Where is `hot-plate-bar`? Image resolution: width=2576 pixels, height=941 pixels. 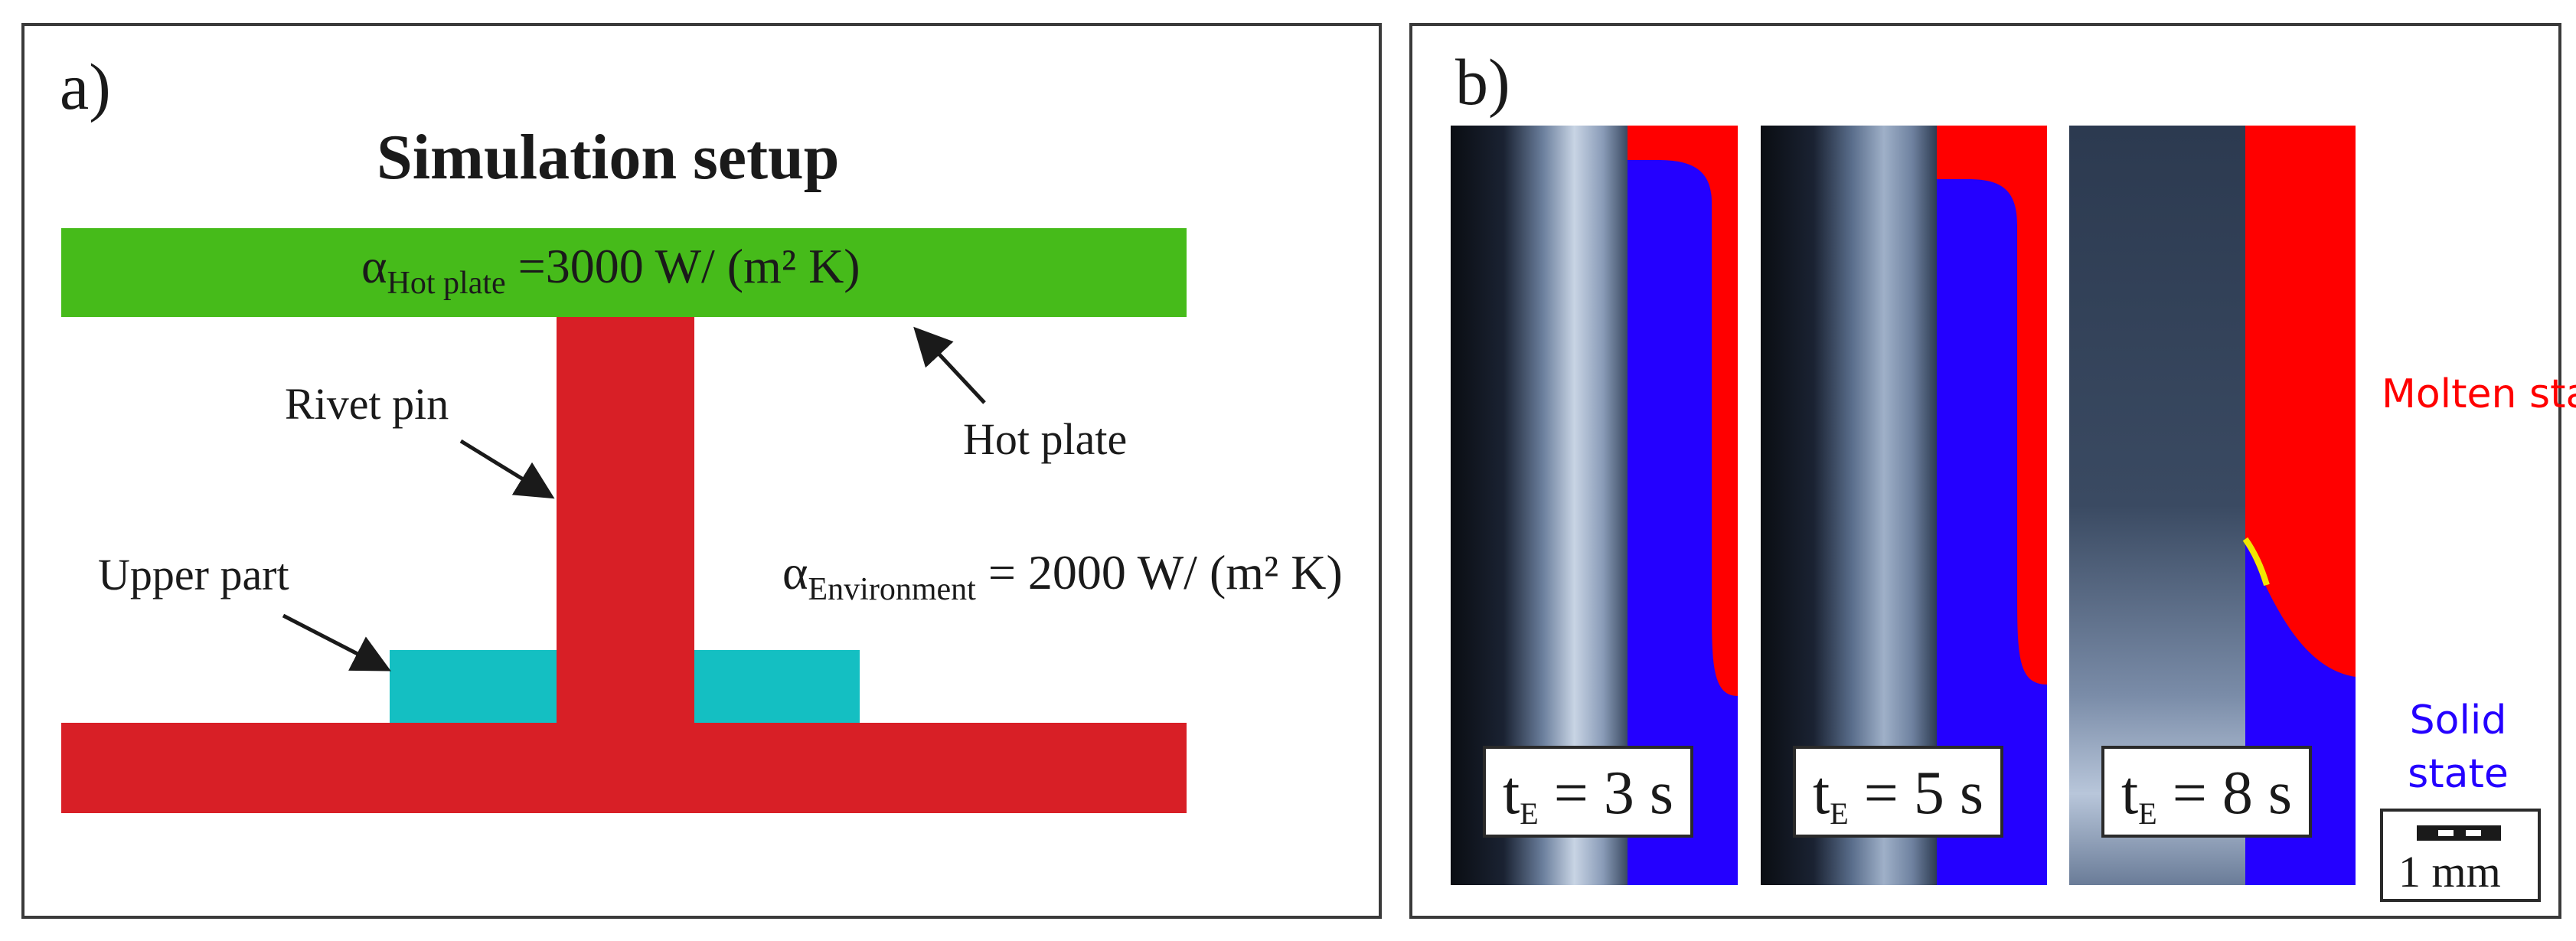 hot-plate-bar is located at coordinates (624, 272).